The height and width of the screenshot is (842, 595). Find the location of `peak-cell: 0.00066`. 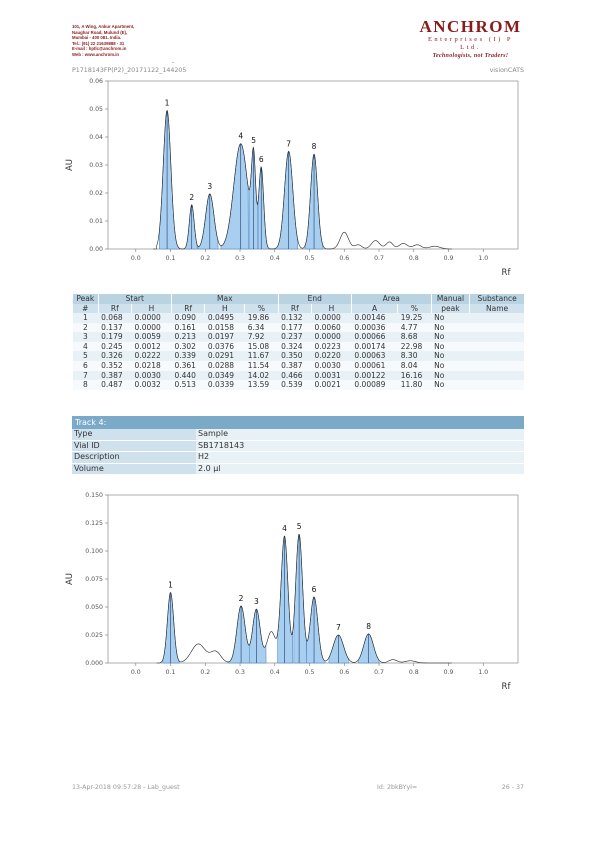

peak-cell: 0.00066 is located at coordinates (374, 337).